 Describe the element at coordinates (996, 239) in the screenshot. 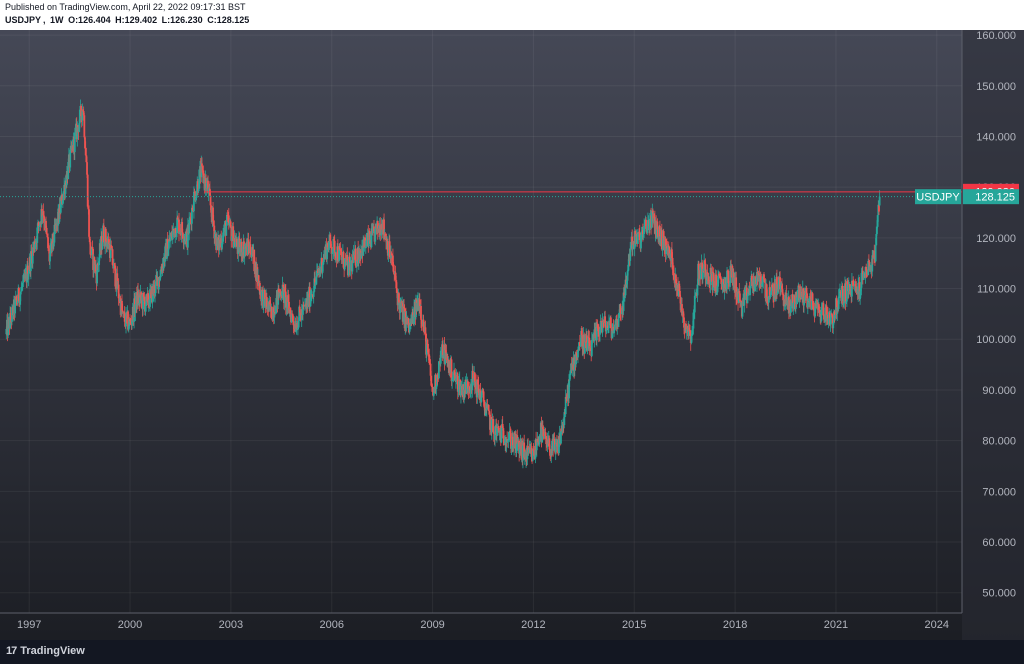

I see `y-tick-label: 120.000` at that location.